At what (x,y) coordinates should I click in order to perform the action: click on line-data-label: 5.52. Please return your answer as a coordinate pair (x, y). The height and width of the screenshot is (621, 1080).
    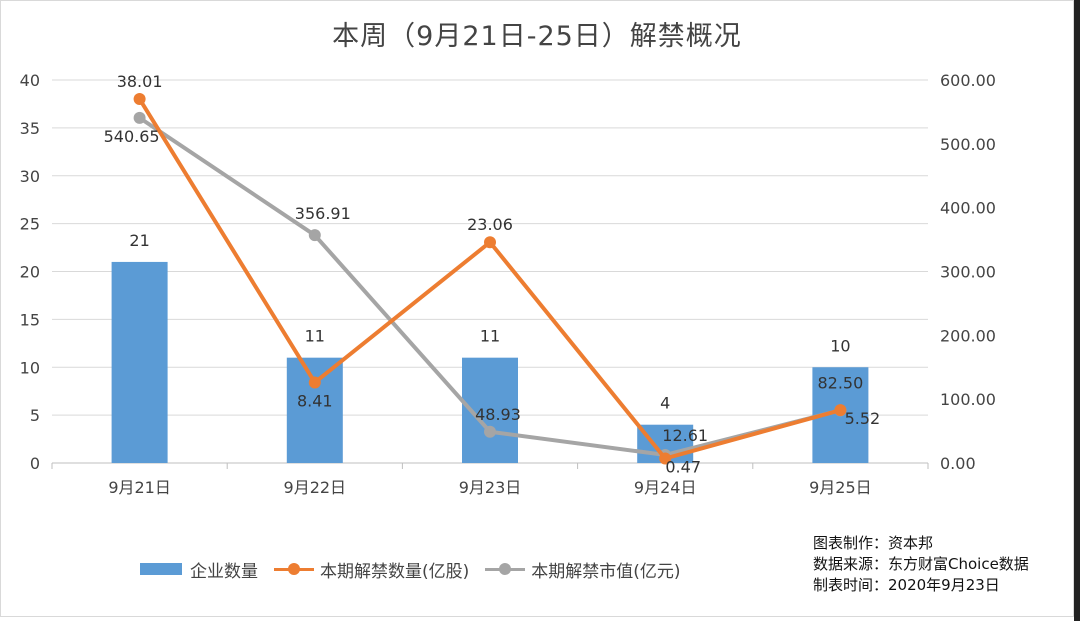
    Looking at the image, I should click on (863, 418).